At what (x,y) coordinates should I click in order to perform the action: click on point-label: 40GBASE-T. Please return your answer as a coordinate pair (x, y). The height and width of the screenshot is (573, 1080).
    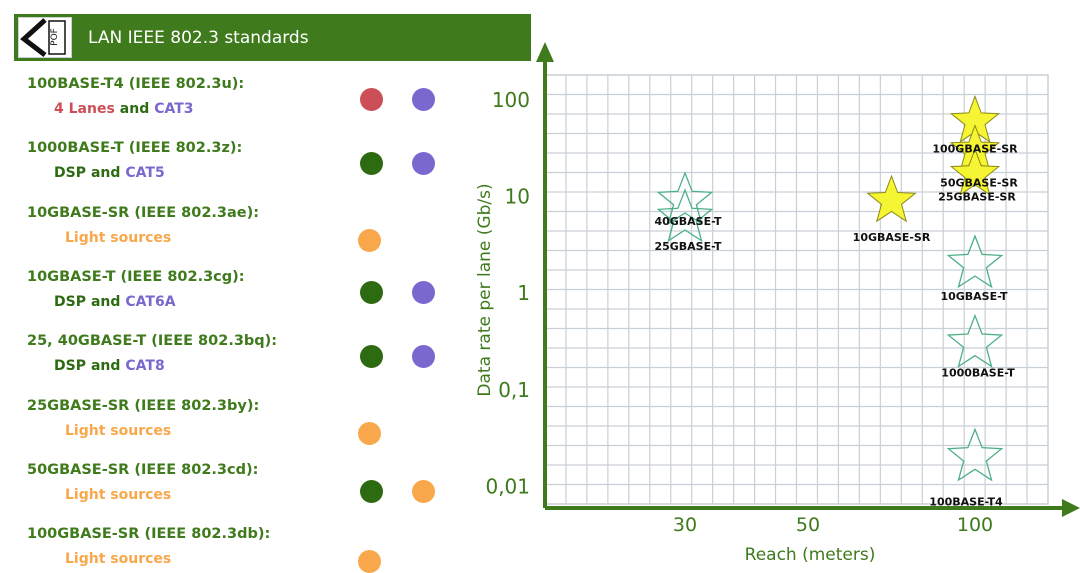
    Looking at the image, I should click on (688, 221).